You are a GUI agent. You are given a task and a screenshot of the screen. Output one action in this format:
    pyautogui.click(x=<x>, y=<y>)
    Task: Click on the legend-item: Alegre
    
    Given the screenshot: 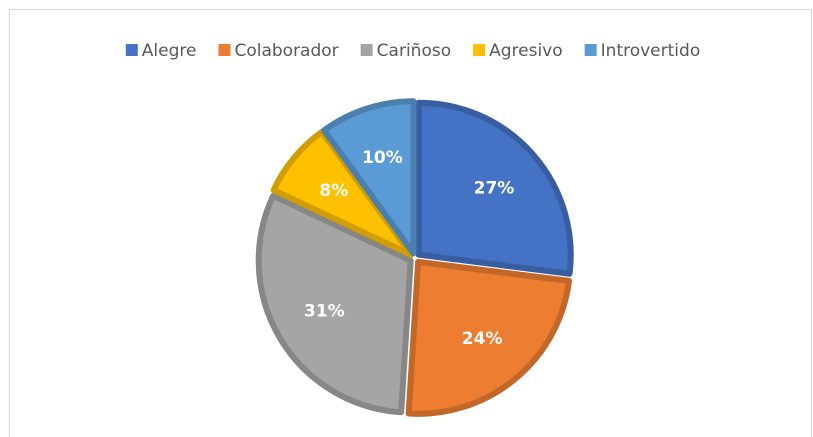 What is the action you would take?
    pyautogui.click(x=161, y=51)
    